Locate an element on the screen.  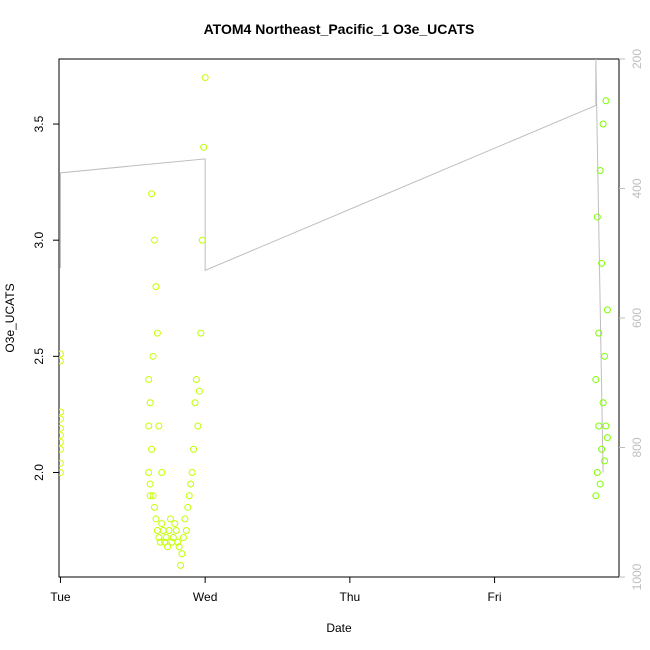
x-axis-label: Date is located at coordinates (339, 628).